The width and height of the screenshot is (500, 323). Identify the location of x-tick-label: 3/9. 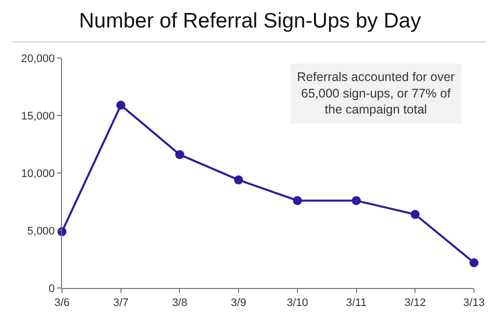
(238, 303).